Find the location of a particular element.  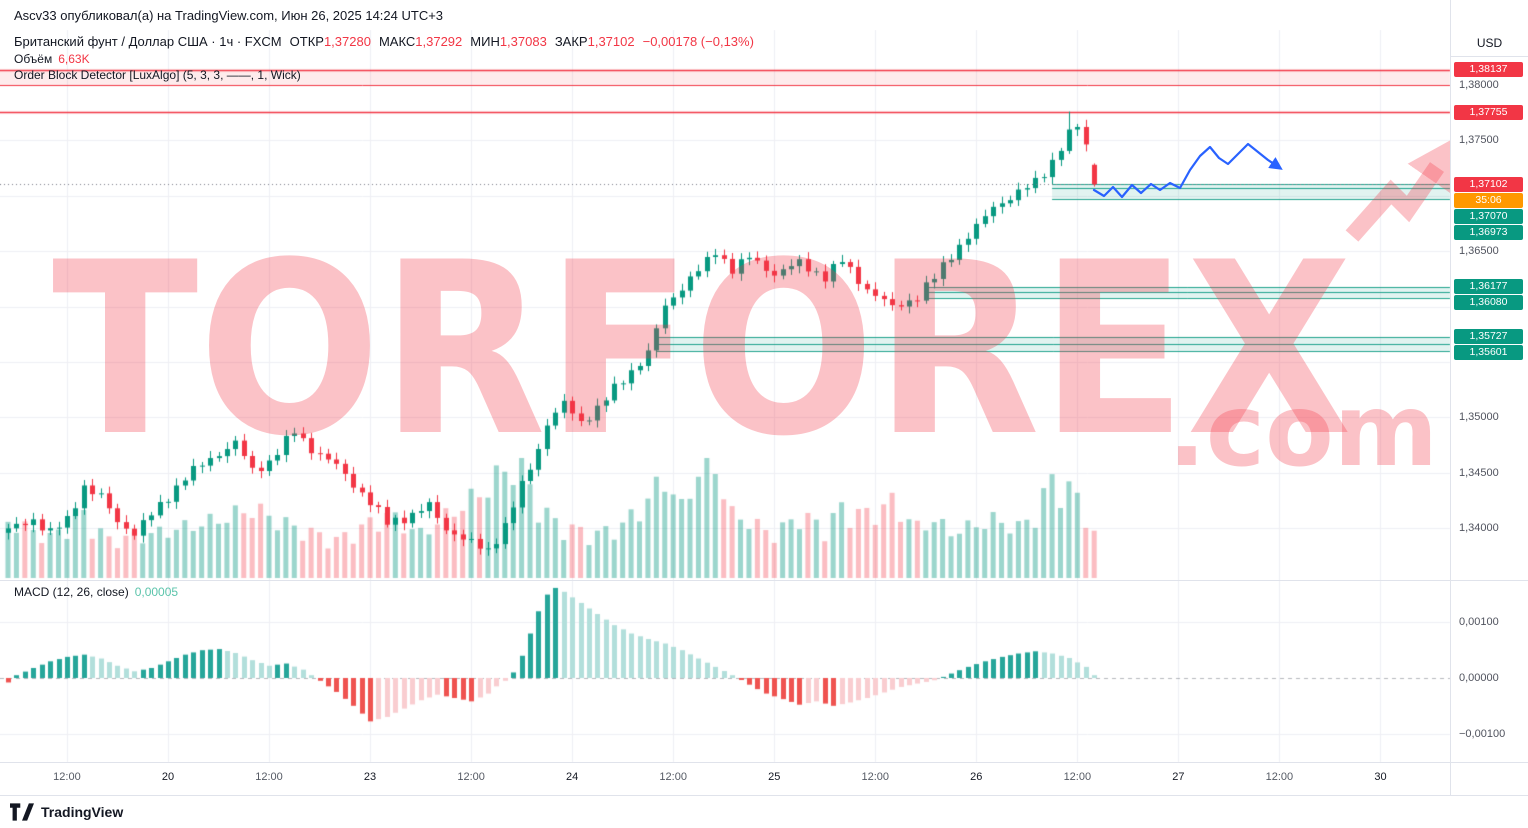

ohlc-high-label: МАКС is located at coordinates (397, 41).